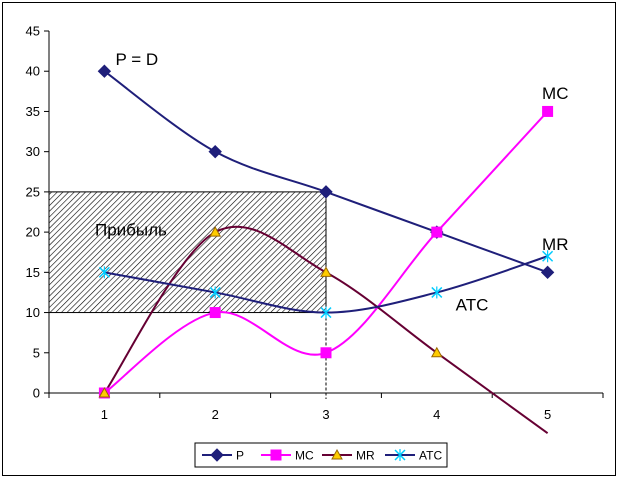  Describe the element at coordinates (436, 414) in the screenshot. I see `x-tick-label: 4` at that location.